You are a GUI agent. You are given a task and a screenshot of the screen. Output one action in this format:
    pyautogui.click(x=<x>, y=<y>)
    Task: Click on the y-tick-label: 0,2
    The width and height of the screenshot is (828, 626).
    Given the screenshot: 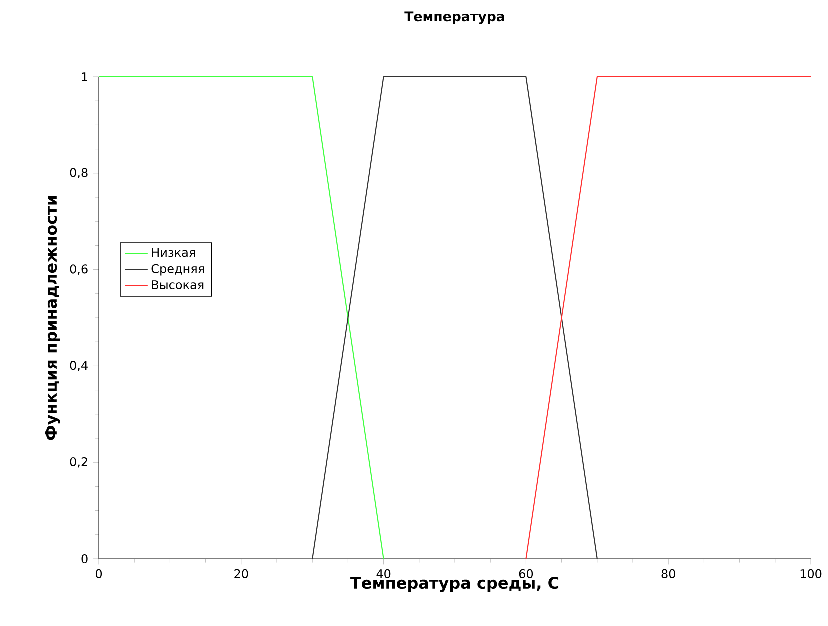 What is the action you would take?
    pyautogui.click(x=79, y=462)
    